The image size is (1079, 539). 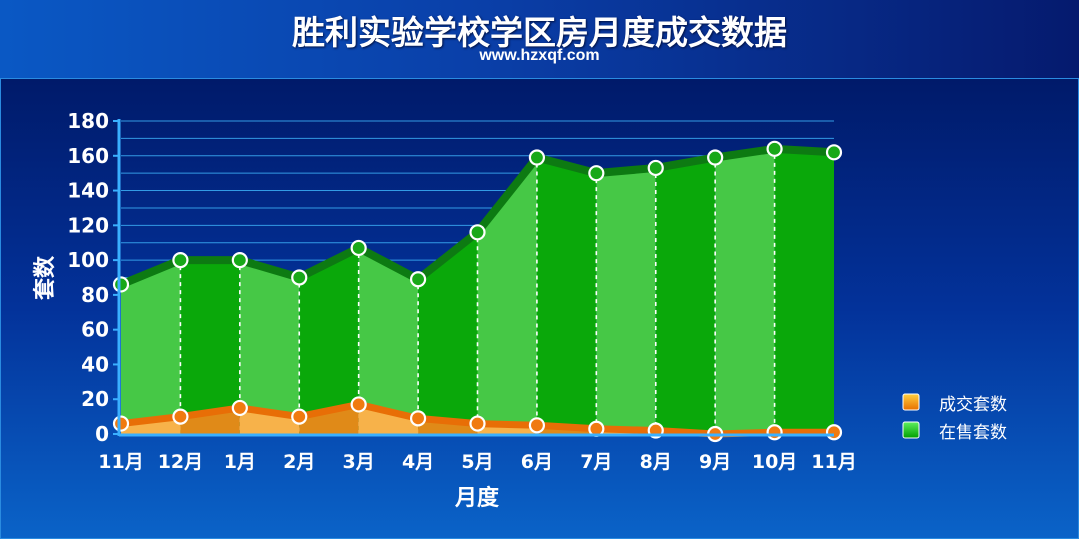 I want to click on x-tick-label: 10月, so click(x=774, y=462).